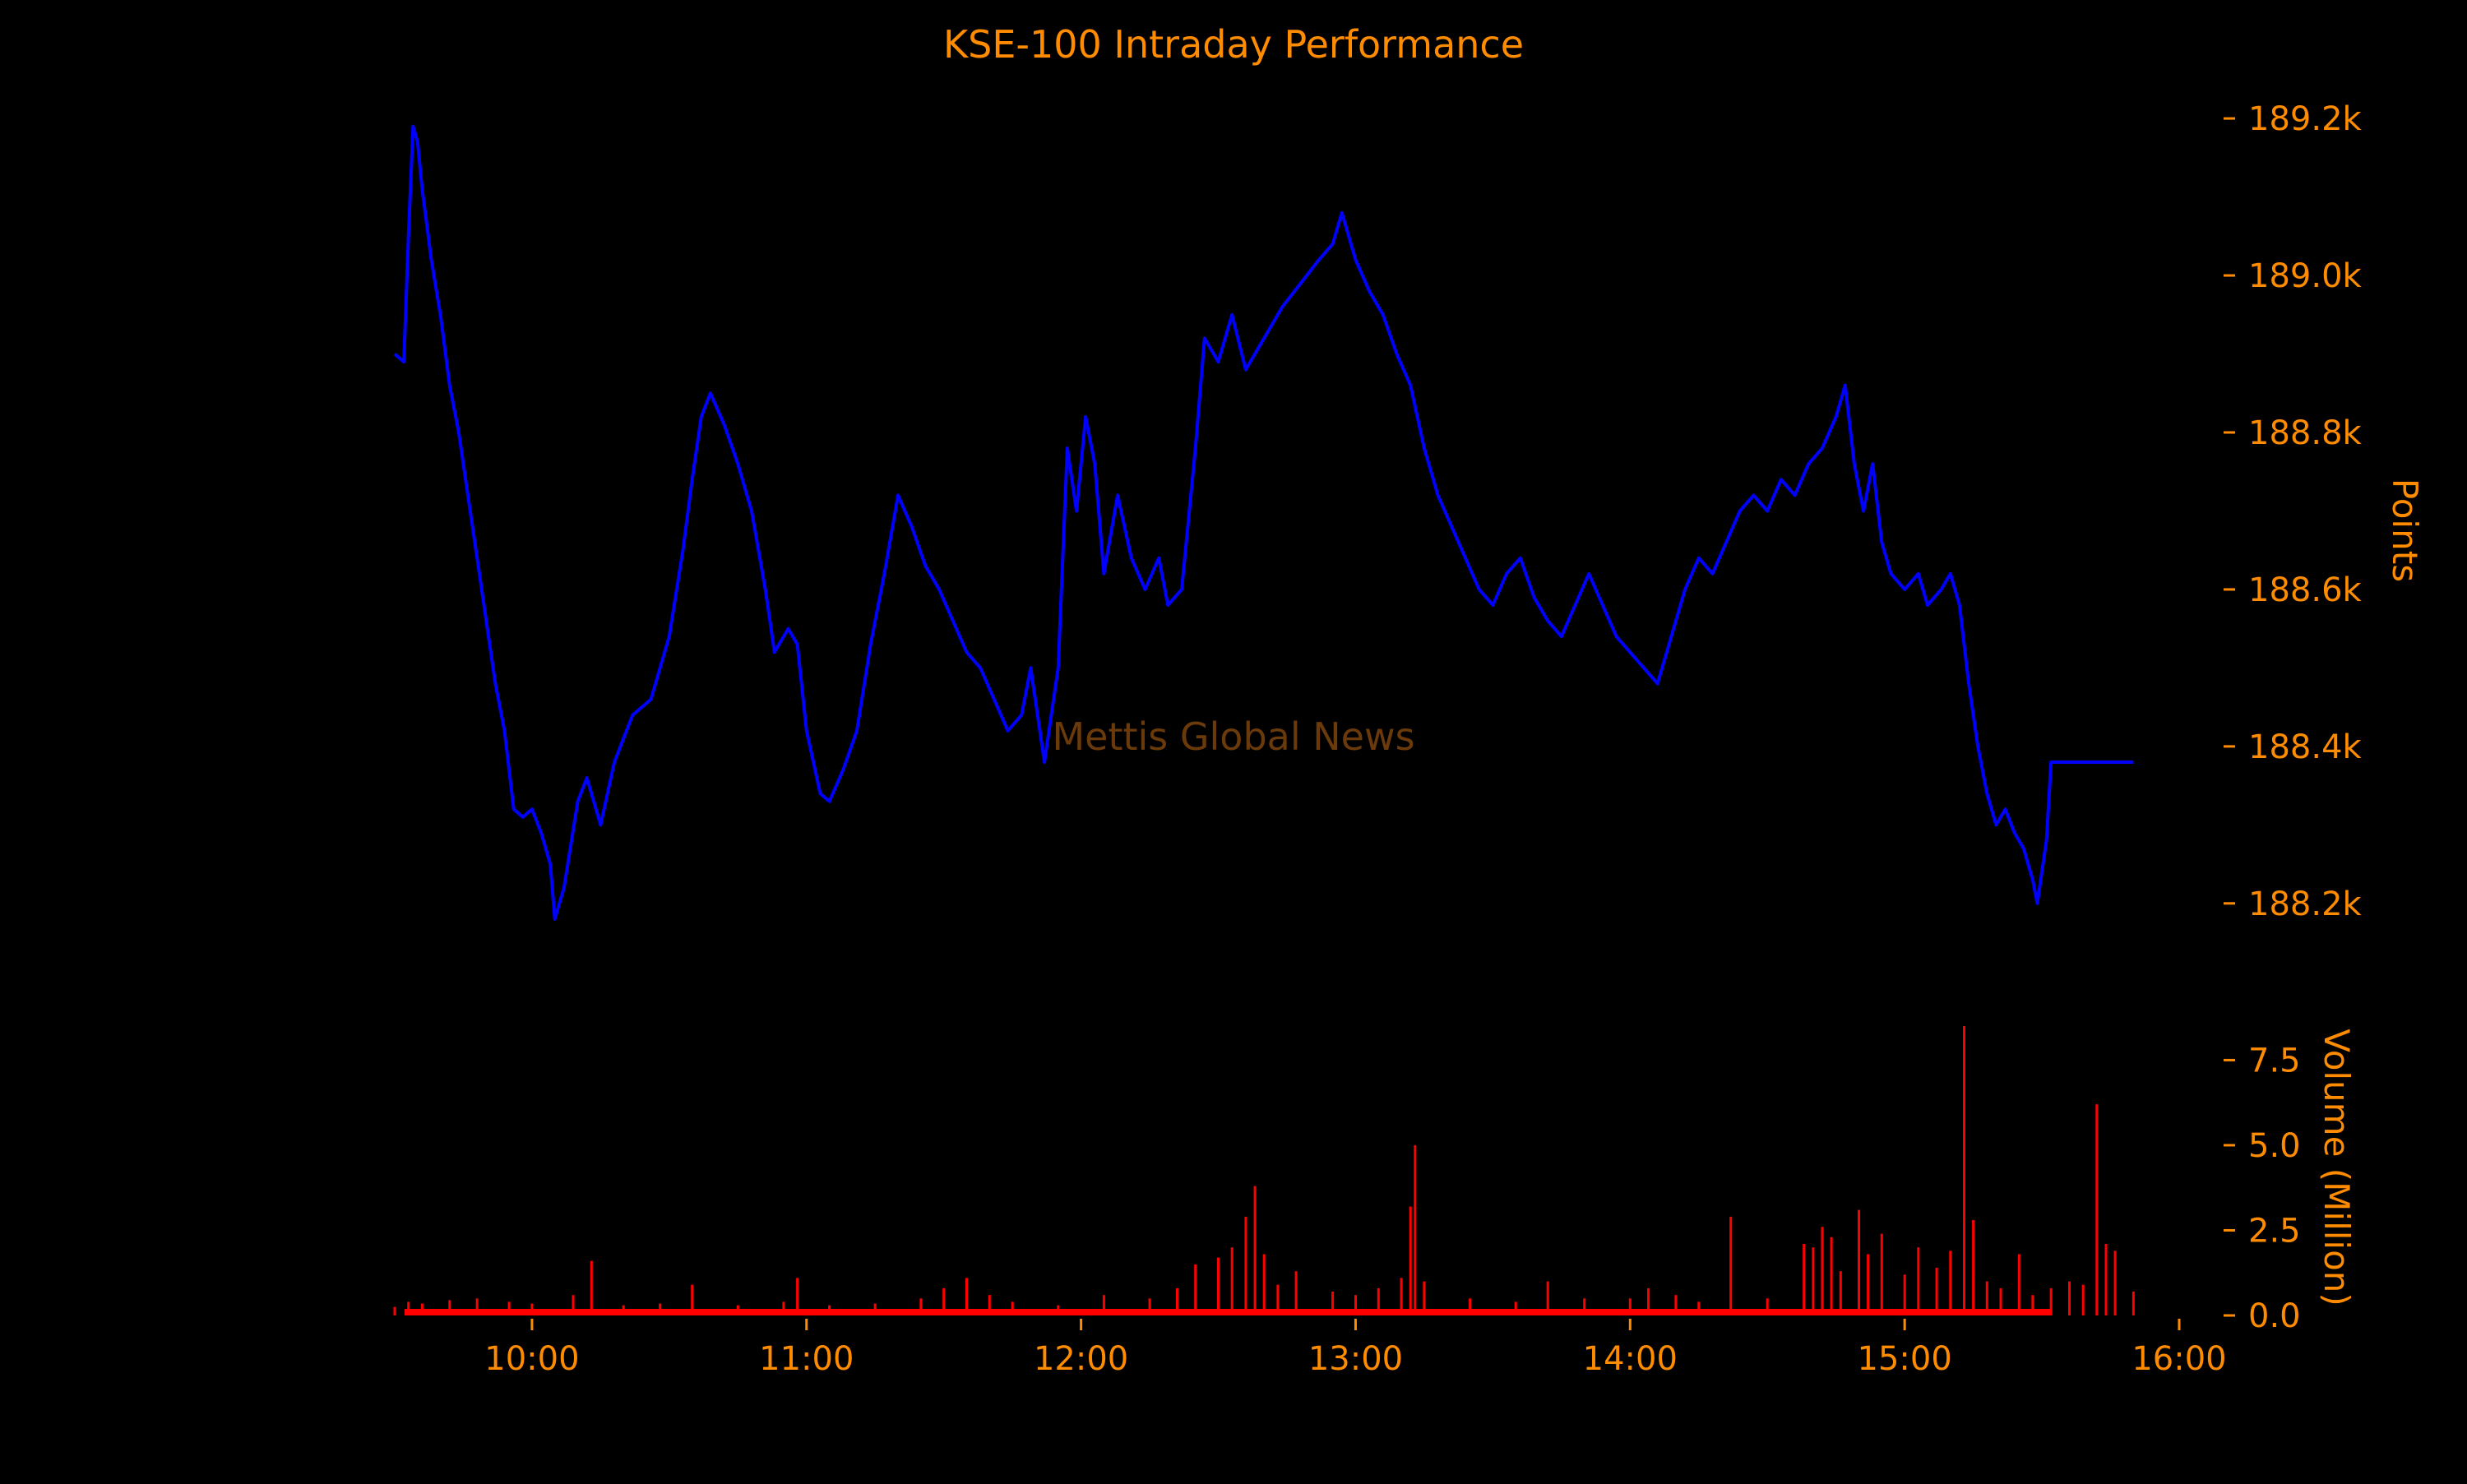 This screenshot has height=1484, width=2467. Describe the element at coordinates (2305, 904) in the screenshot. I see `price-tick-label: 188.2k` at that location.